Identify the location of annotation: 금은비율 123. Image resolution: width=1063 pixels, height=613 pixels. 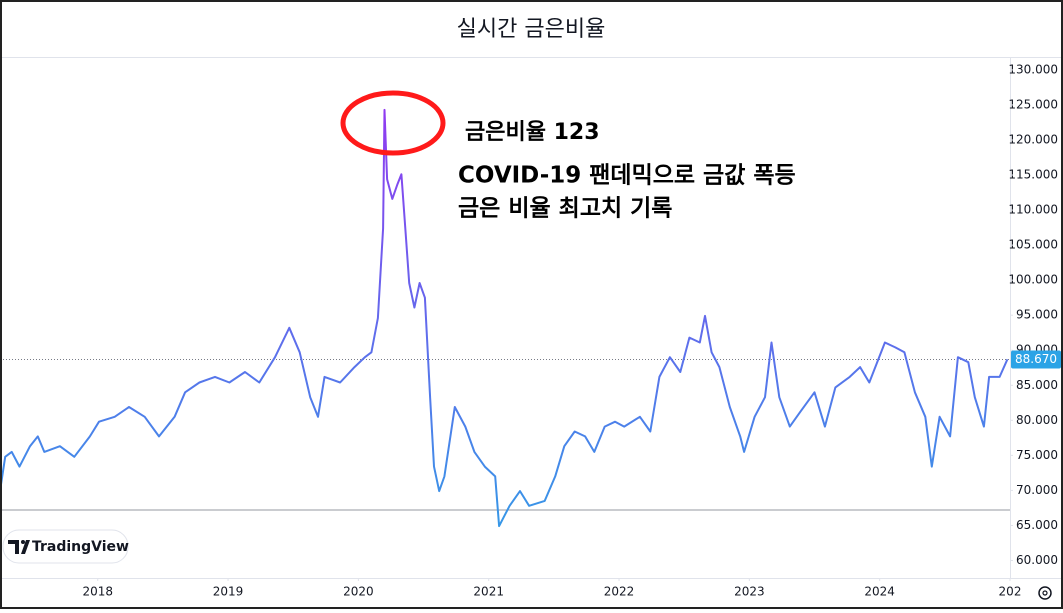
(532, 132).